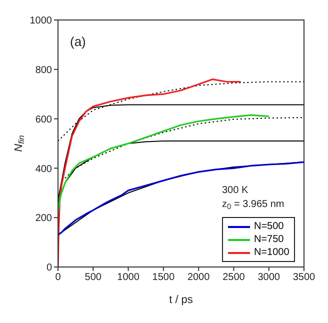 The width and height of the screenshot is (328, 323). I want to click on y-tick-label: 0, so click(49, 268).